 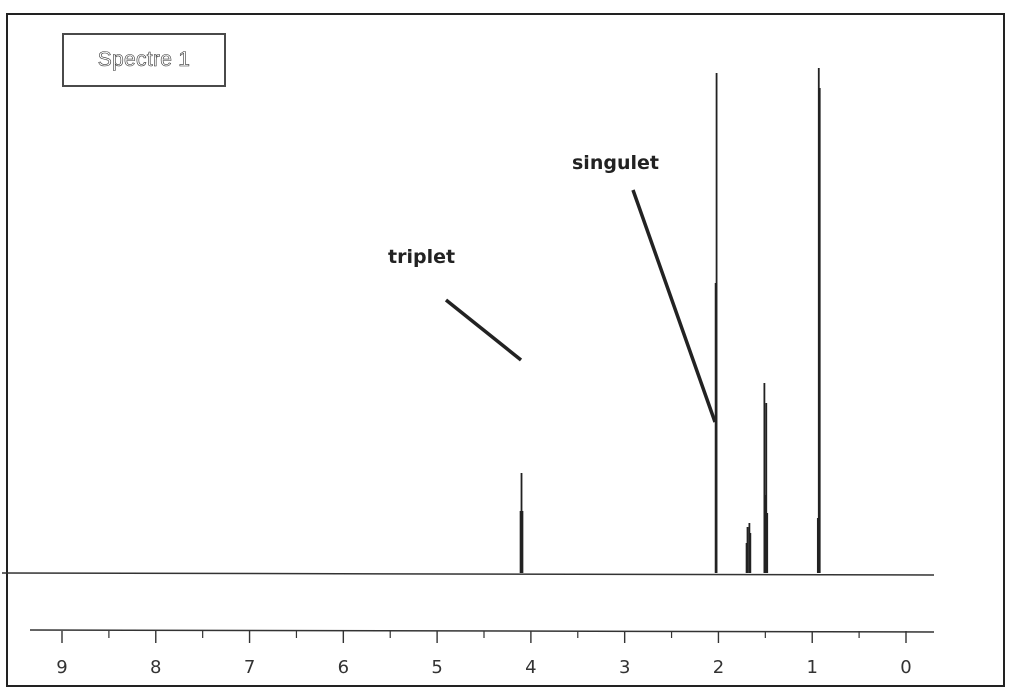 What do you see at coordinates (615, 163) in the screenshot?
I see `singulet-annotation: singulet` at bounding box center [615, 163].